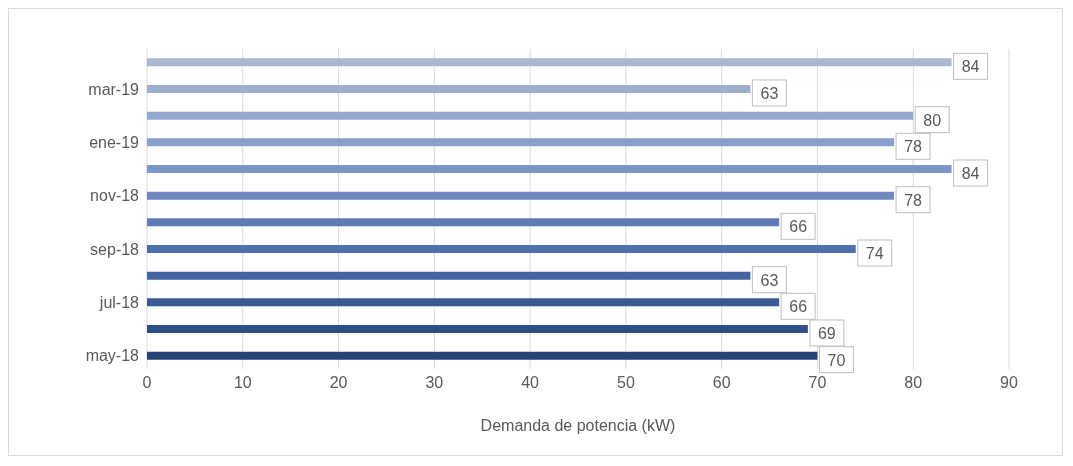 Image resolution: width=1073 pixels, height=466 pixels. Describe the element at coordinates (836, 360) in the screenshot. I see `data-label: 70` at that location.